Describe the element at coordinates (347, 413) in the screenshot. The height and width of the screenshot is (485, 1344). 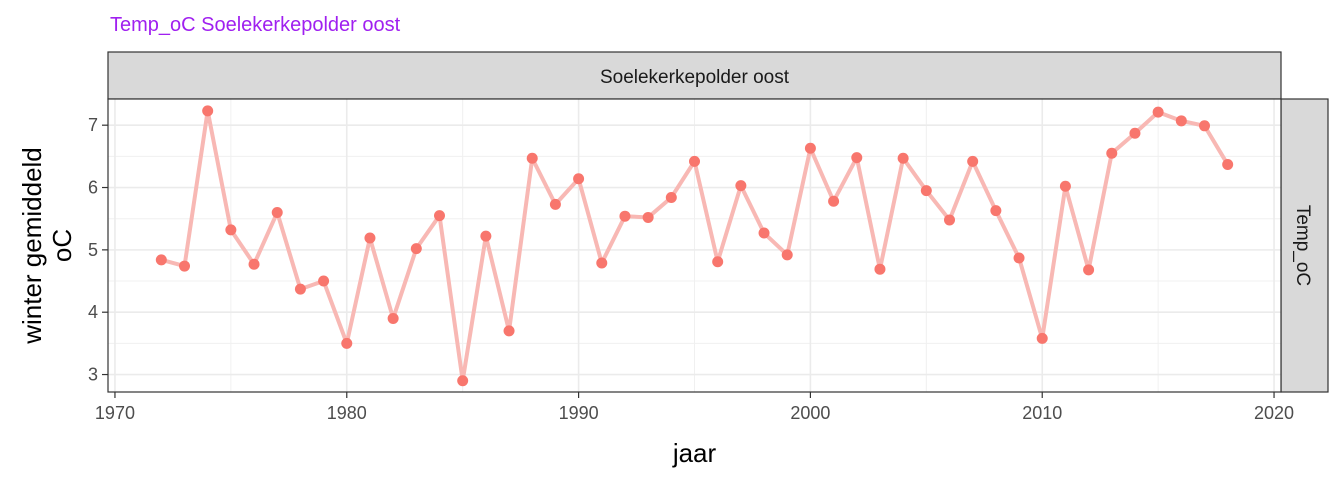
I see `x-tick-label: 1980` at that location.